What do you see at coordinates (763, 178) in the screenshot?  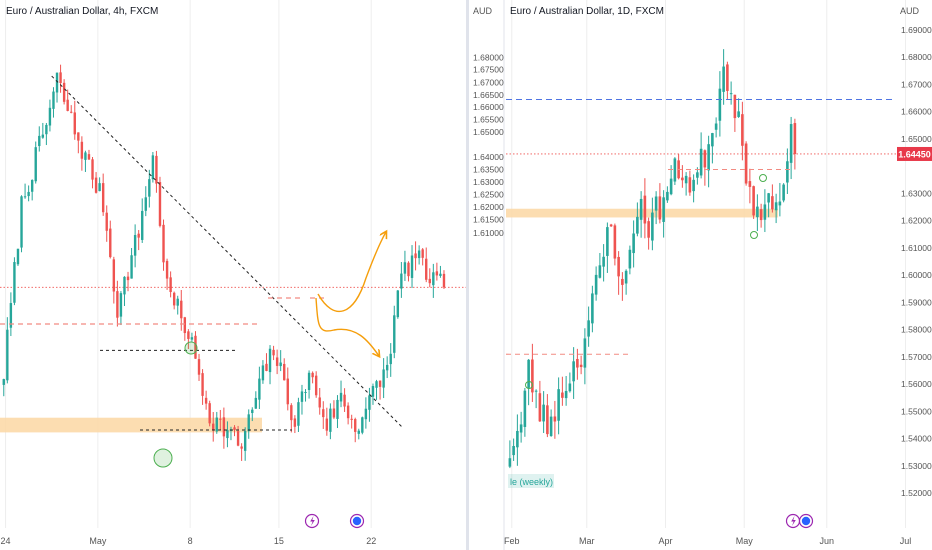 I see `pivot-marker-circle` at bounding box center [763, 178].